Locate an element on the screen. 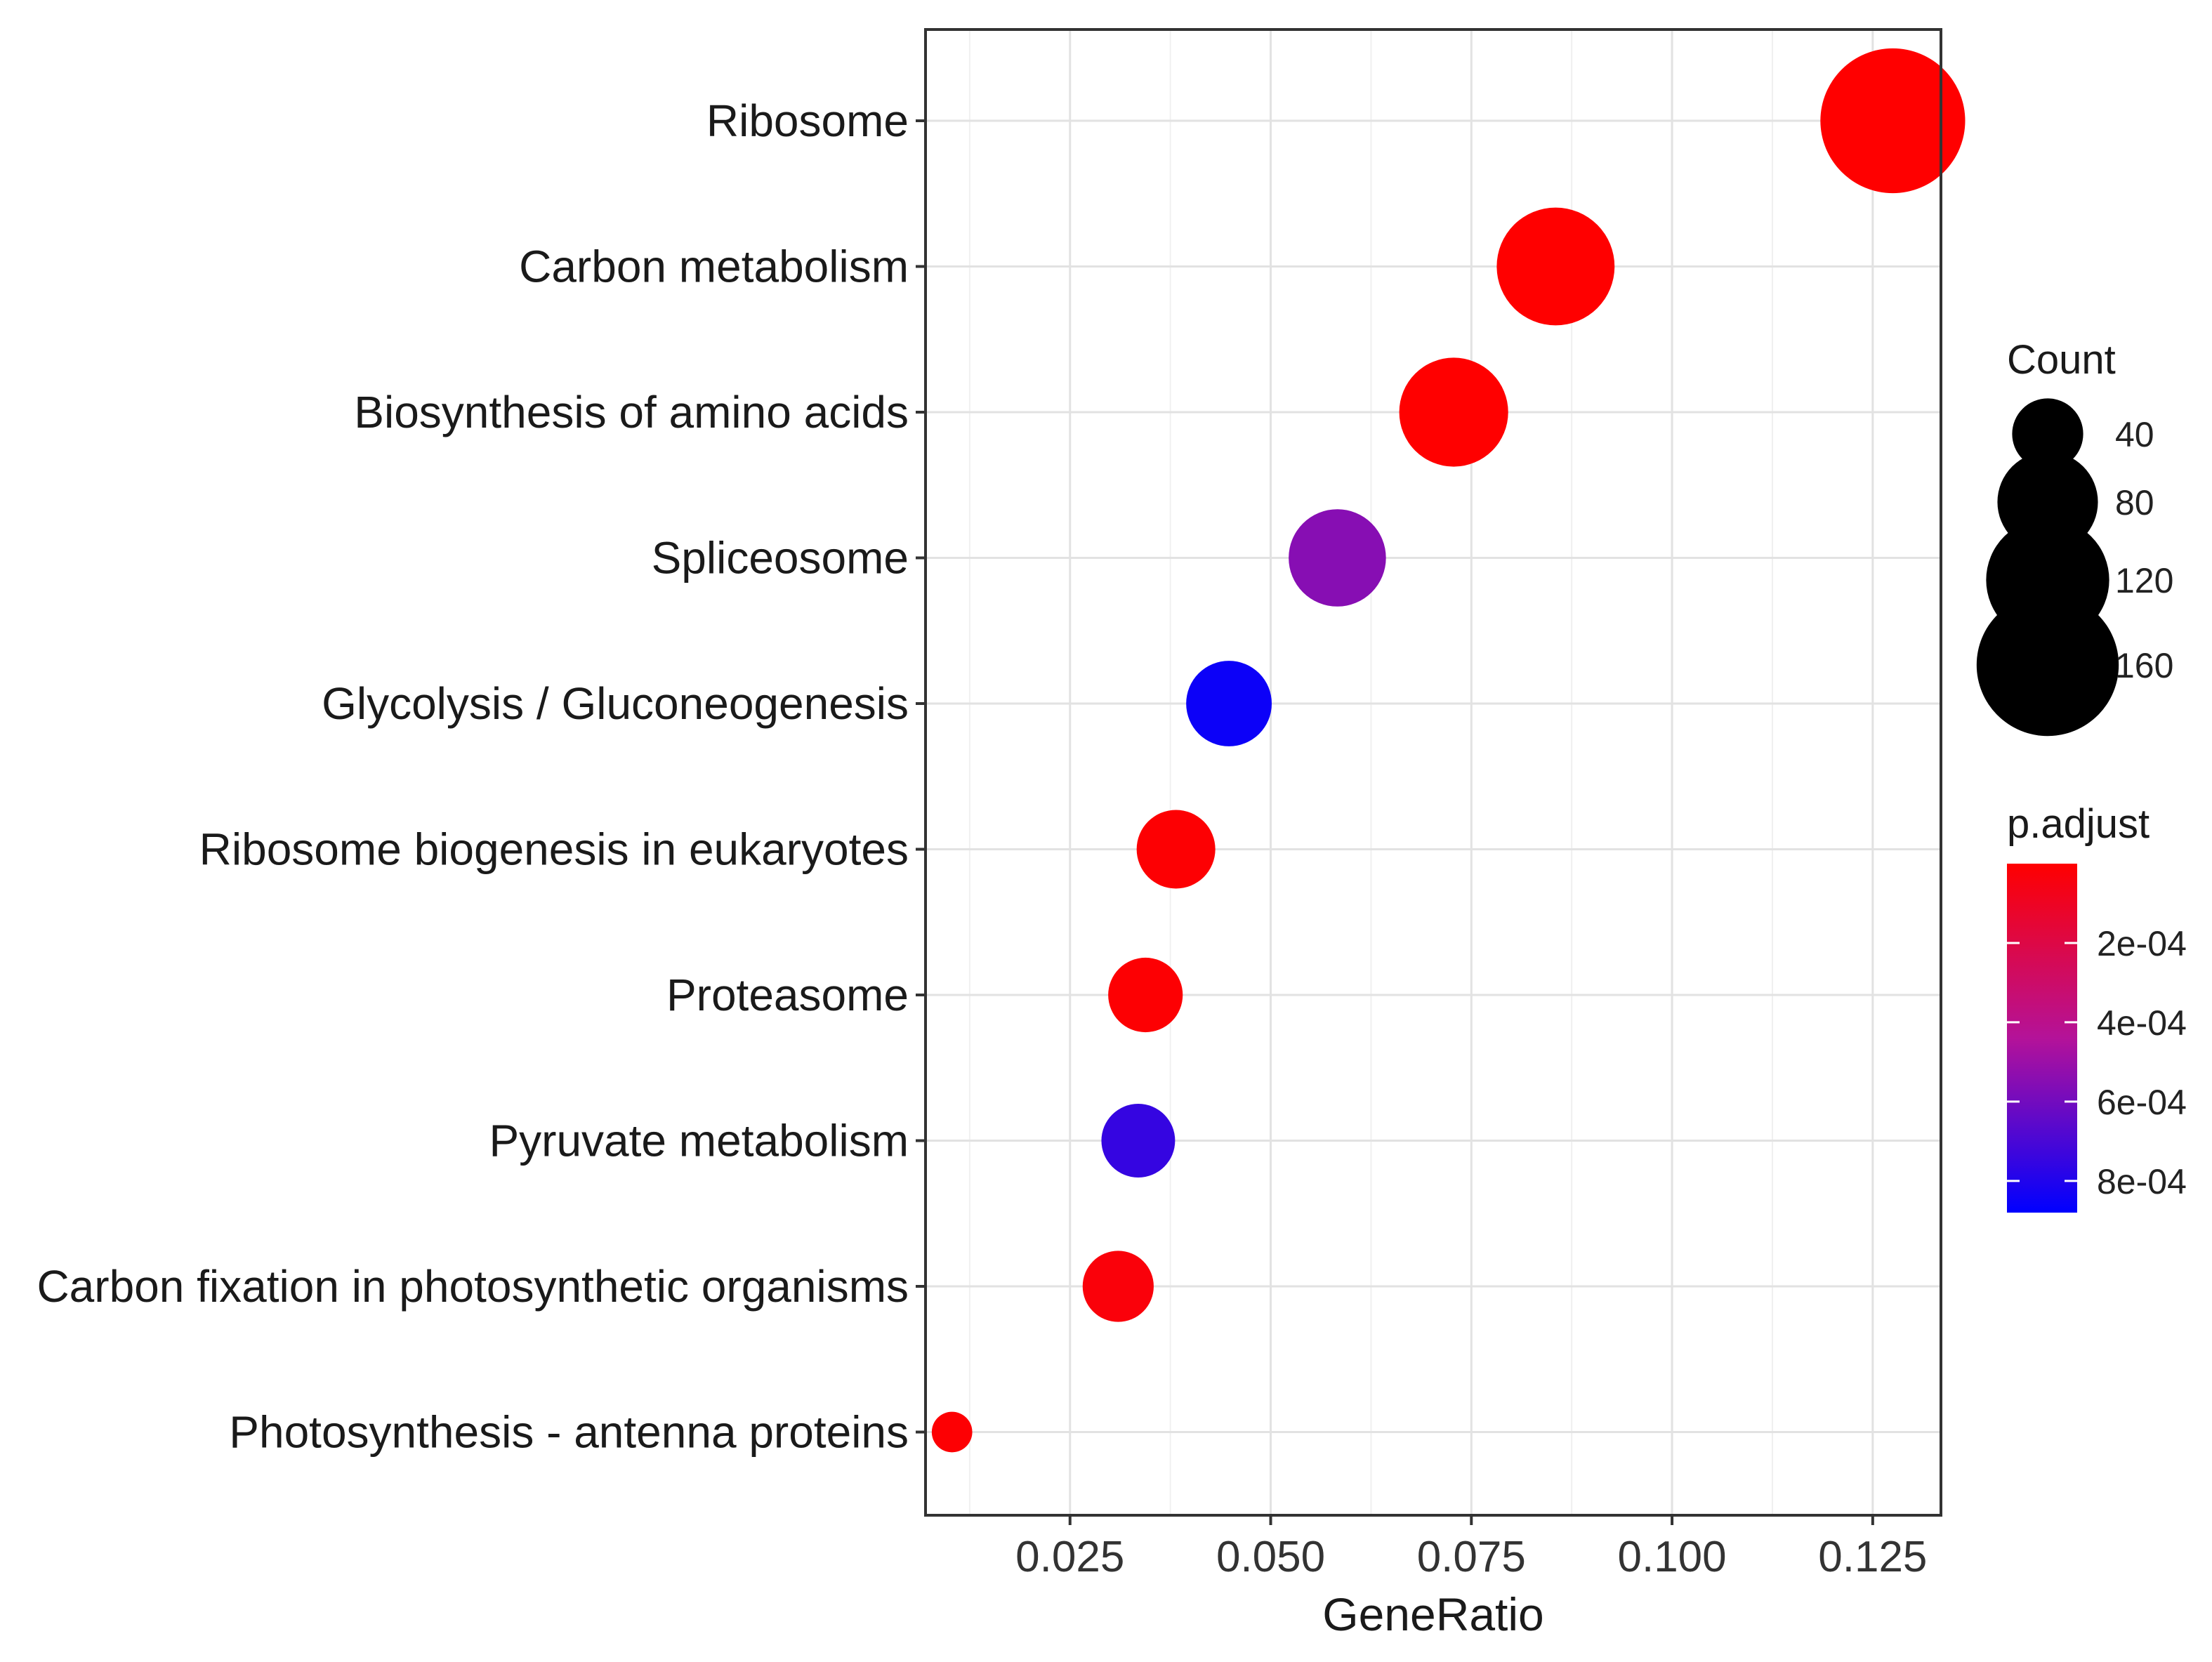  count-legend: Count 40 80 120 160 is located at coordinates (2074, 537).